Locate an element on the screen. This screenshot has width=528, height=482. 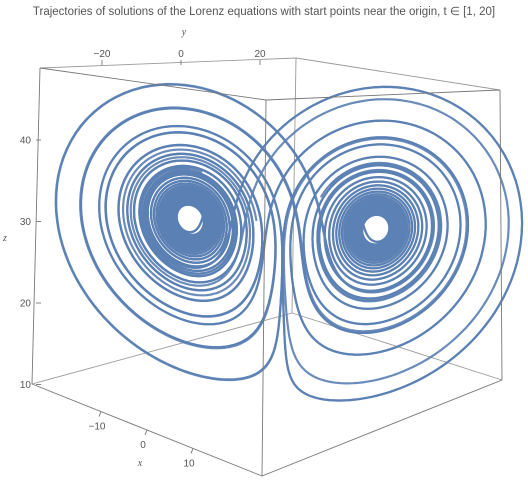
y-tick-20: 20 is located at coordinates (260, 57).